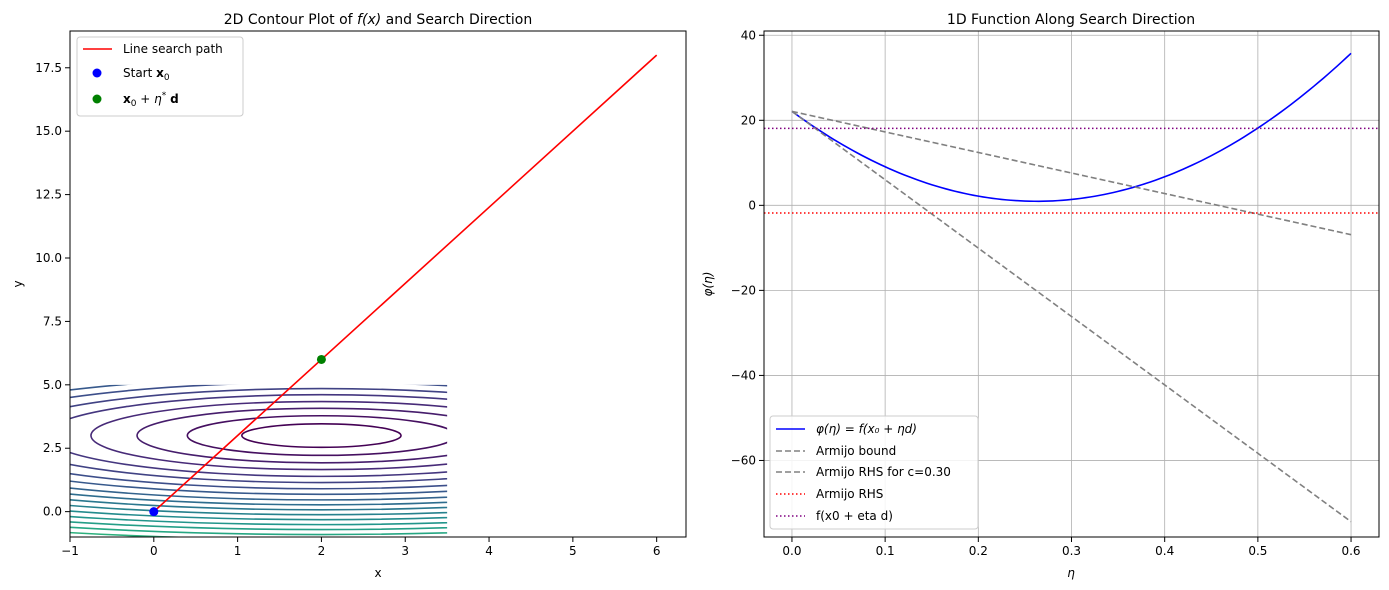  I want to click on right-y-ticks: −60 −40 −20 0 20 40, so click(747, 247).